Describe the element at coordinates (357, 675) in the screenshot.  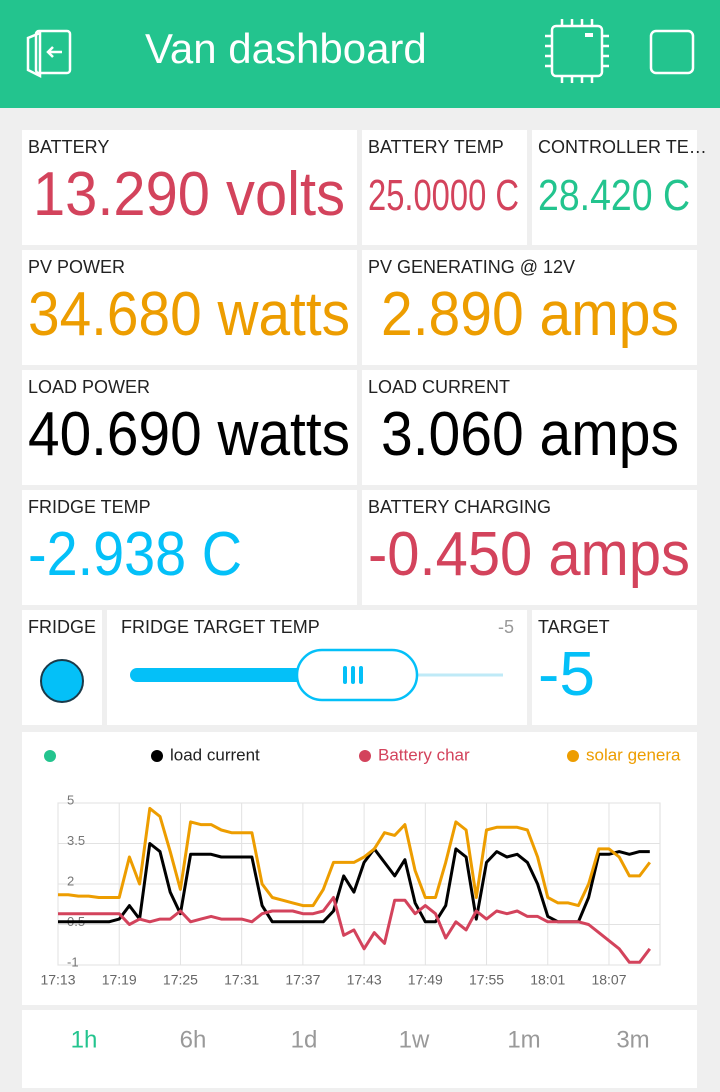
I see `slider-handle` at that location.